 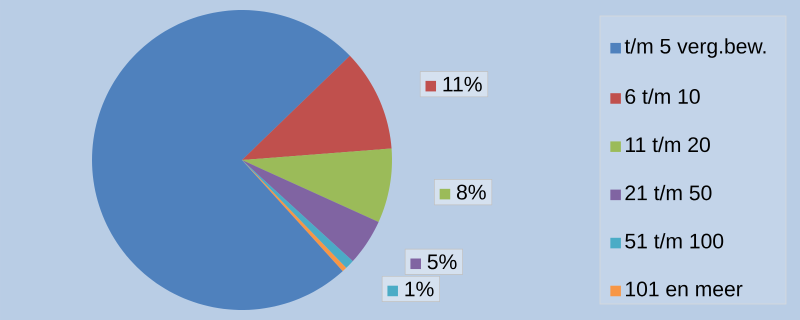 I want to click on data-label: 5%, so click(x=442, y=262).